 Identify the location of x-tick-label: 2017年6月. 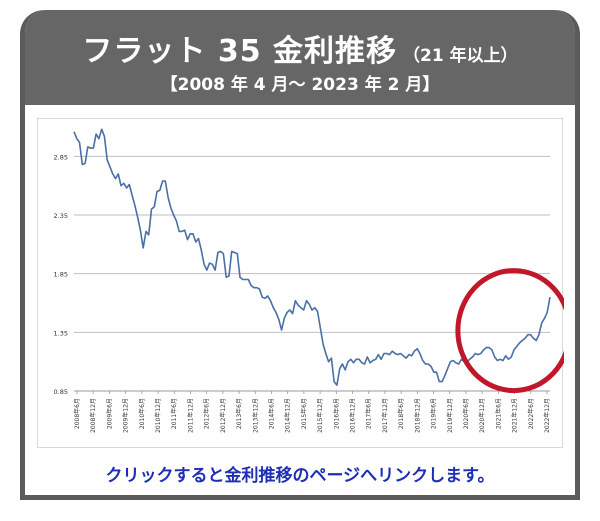
(369, 413).